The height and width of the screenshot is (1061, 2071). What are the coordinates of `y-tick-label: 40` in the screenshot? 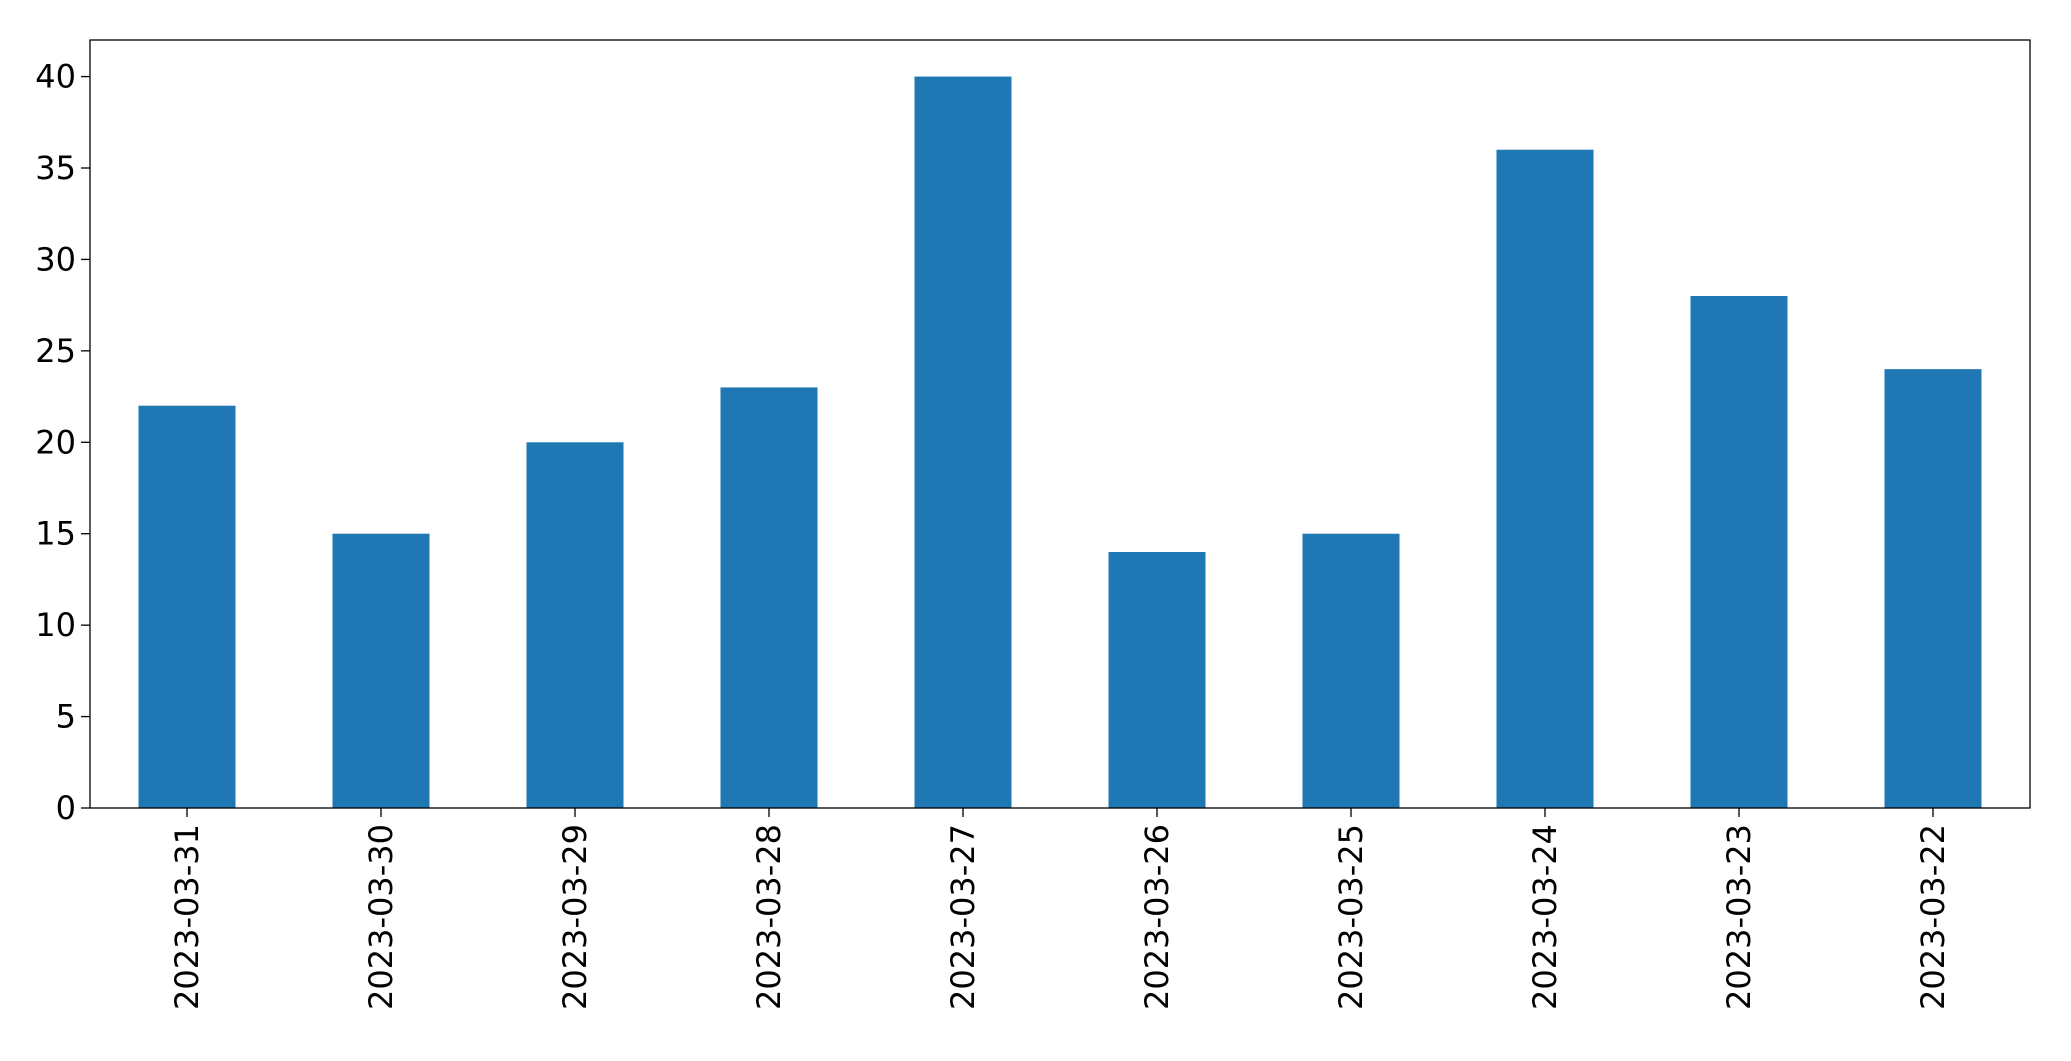 It's located at (55, 77).